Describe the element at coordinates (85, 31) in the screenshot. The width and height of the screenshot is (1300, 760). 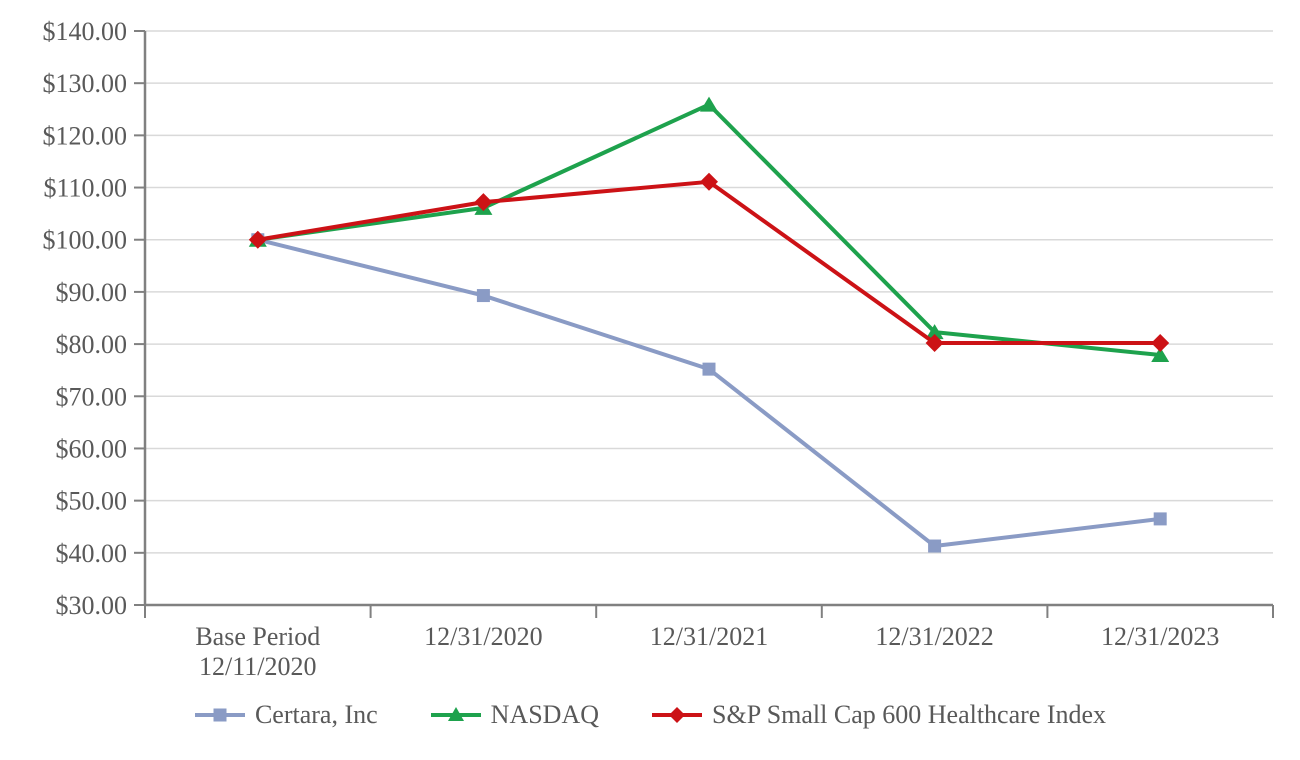
I see `y-tick-label: $140.00` at that location.